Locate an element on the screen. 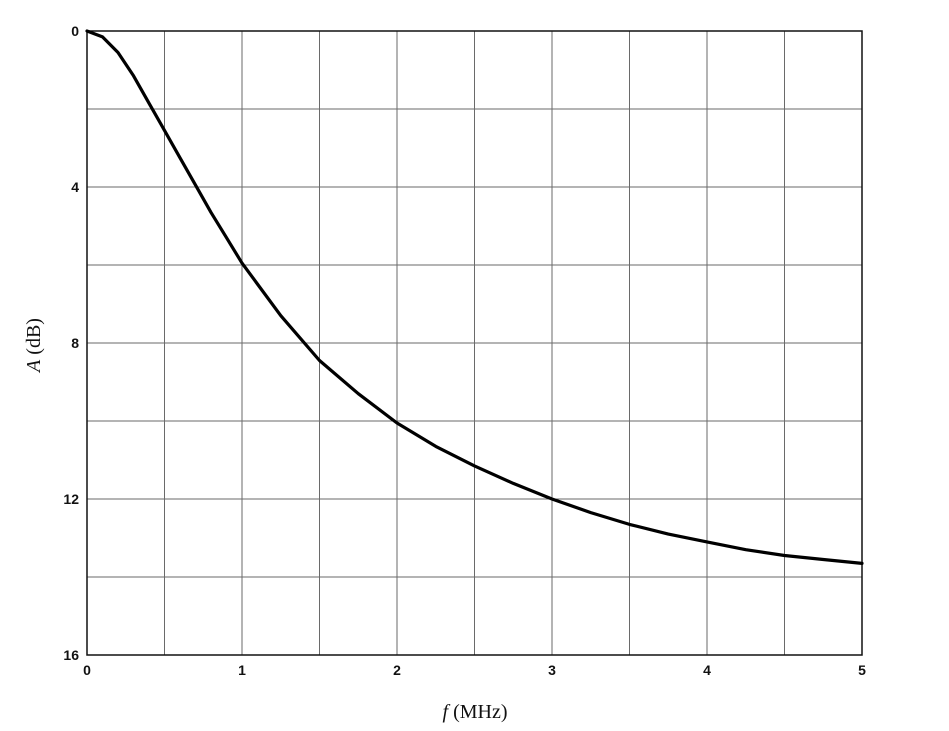  x-axis-title: f (MHz) is located at coordinates (475, 712).